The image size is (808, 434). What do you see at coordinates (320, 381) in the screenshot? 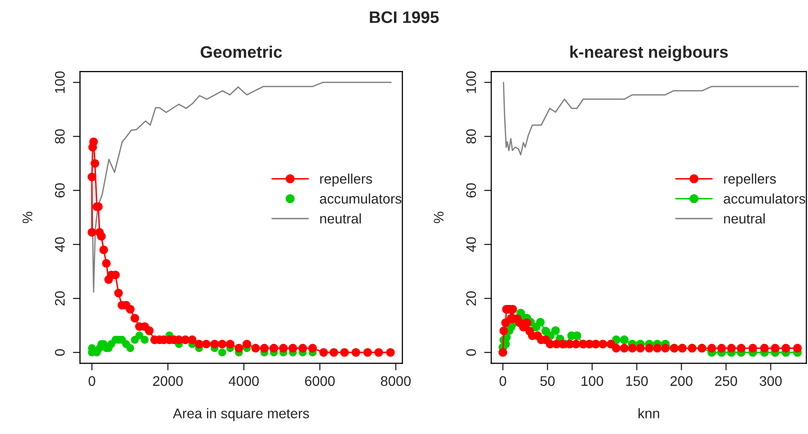
I see `x-tick-label: 6000` at bounding box center [320, 381].